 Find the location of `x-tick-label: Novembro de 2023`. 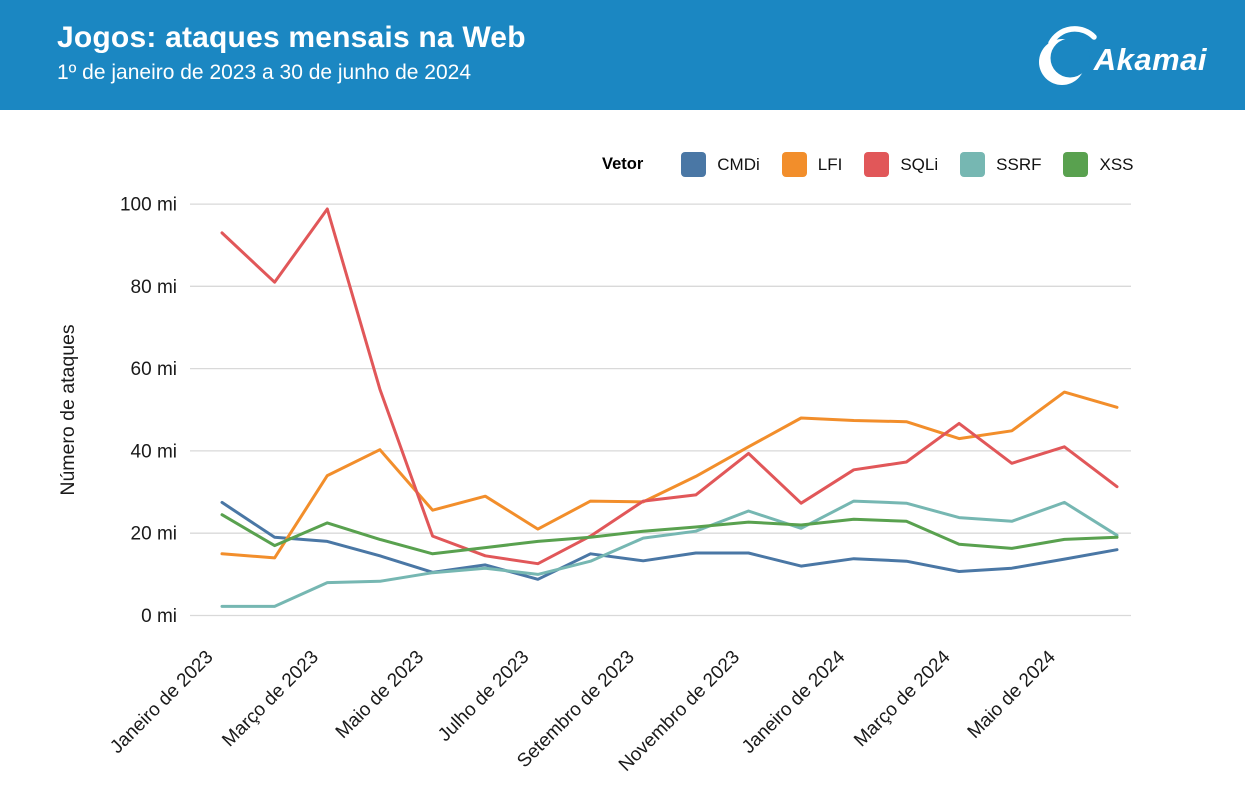

x-tick-label: Novembro de 2023 is located at coordinates (679, 711).